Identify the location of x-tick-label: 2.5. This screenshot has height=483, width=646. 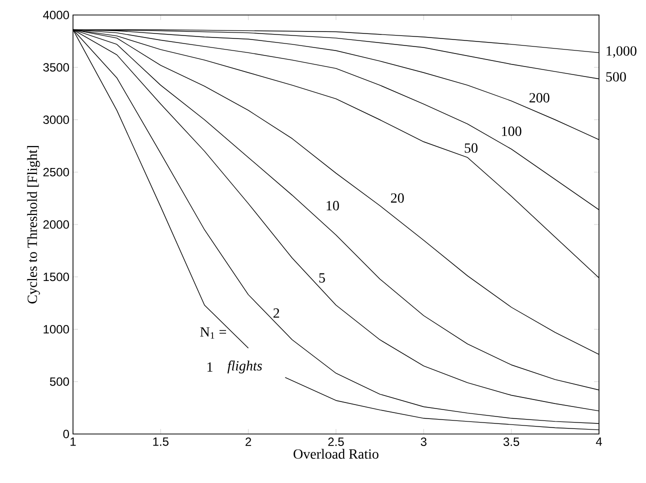
(336, 442).